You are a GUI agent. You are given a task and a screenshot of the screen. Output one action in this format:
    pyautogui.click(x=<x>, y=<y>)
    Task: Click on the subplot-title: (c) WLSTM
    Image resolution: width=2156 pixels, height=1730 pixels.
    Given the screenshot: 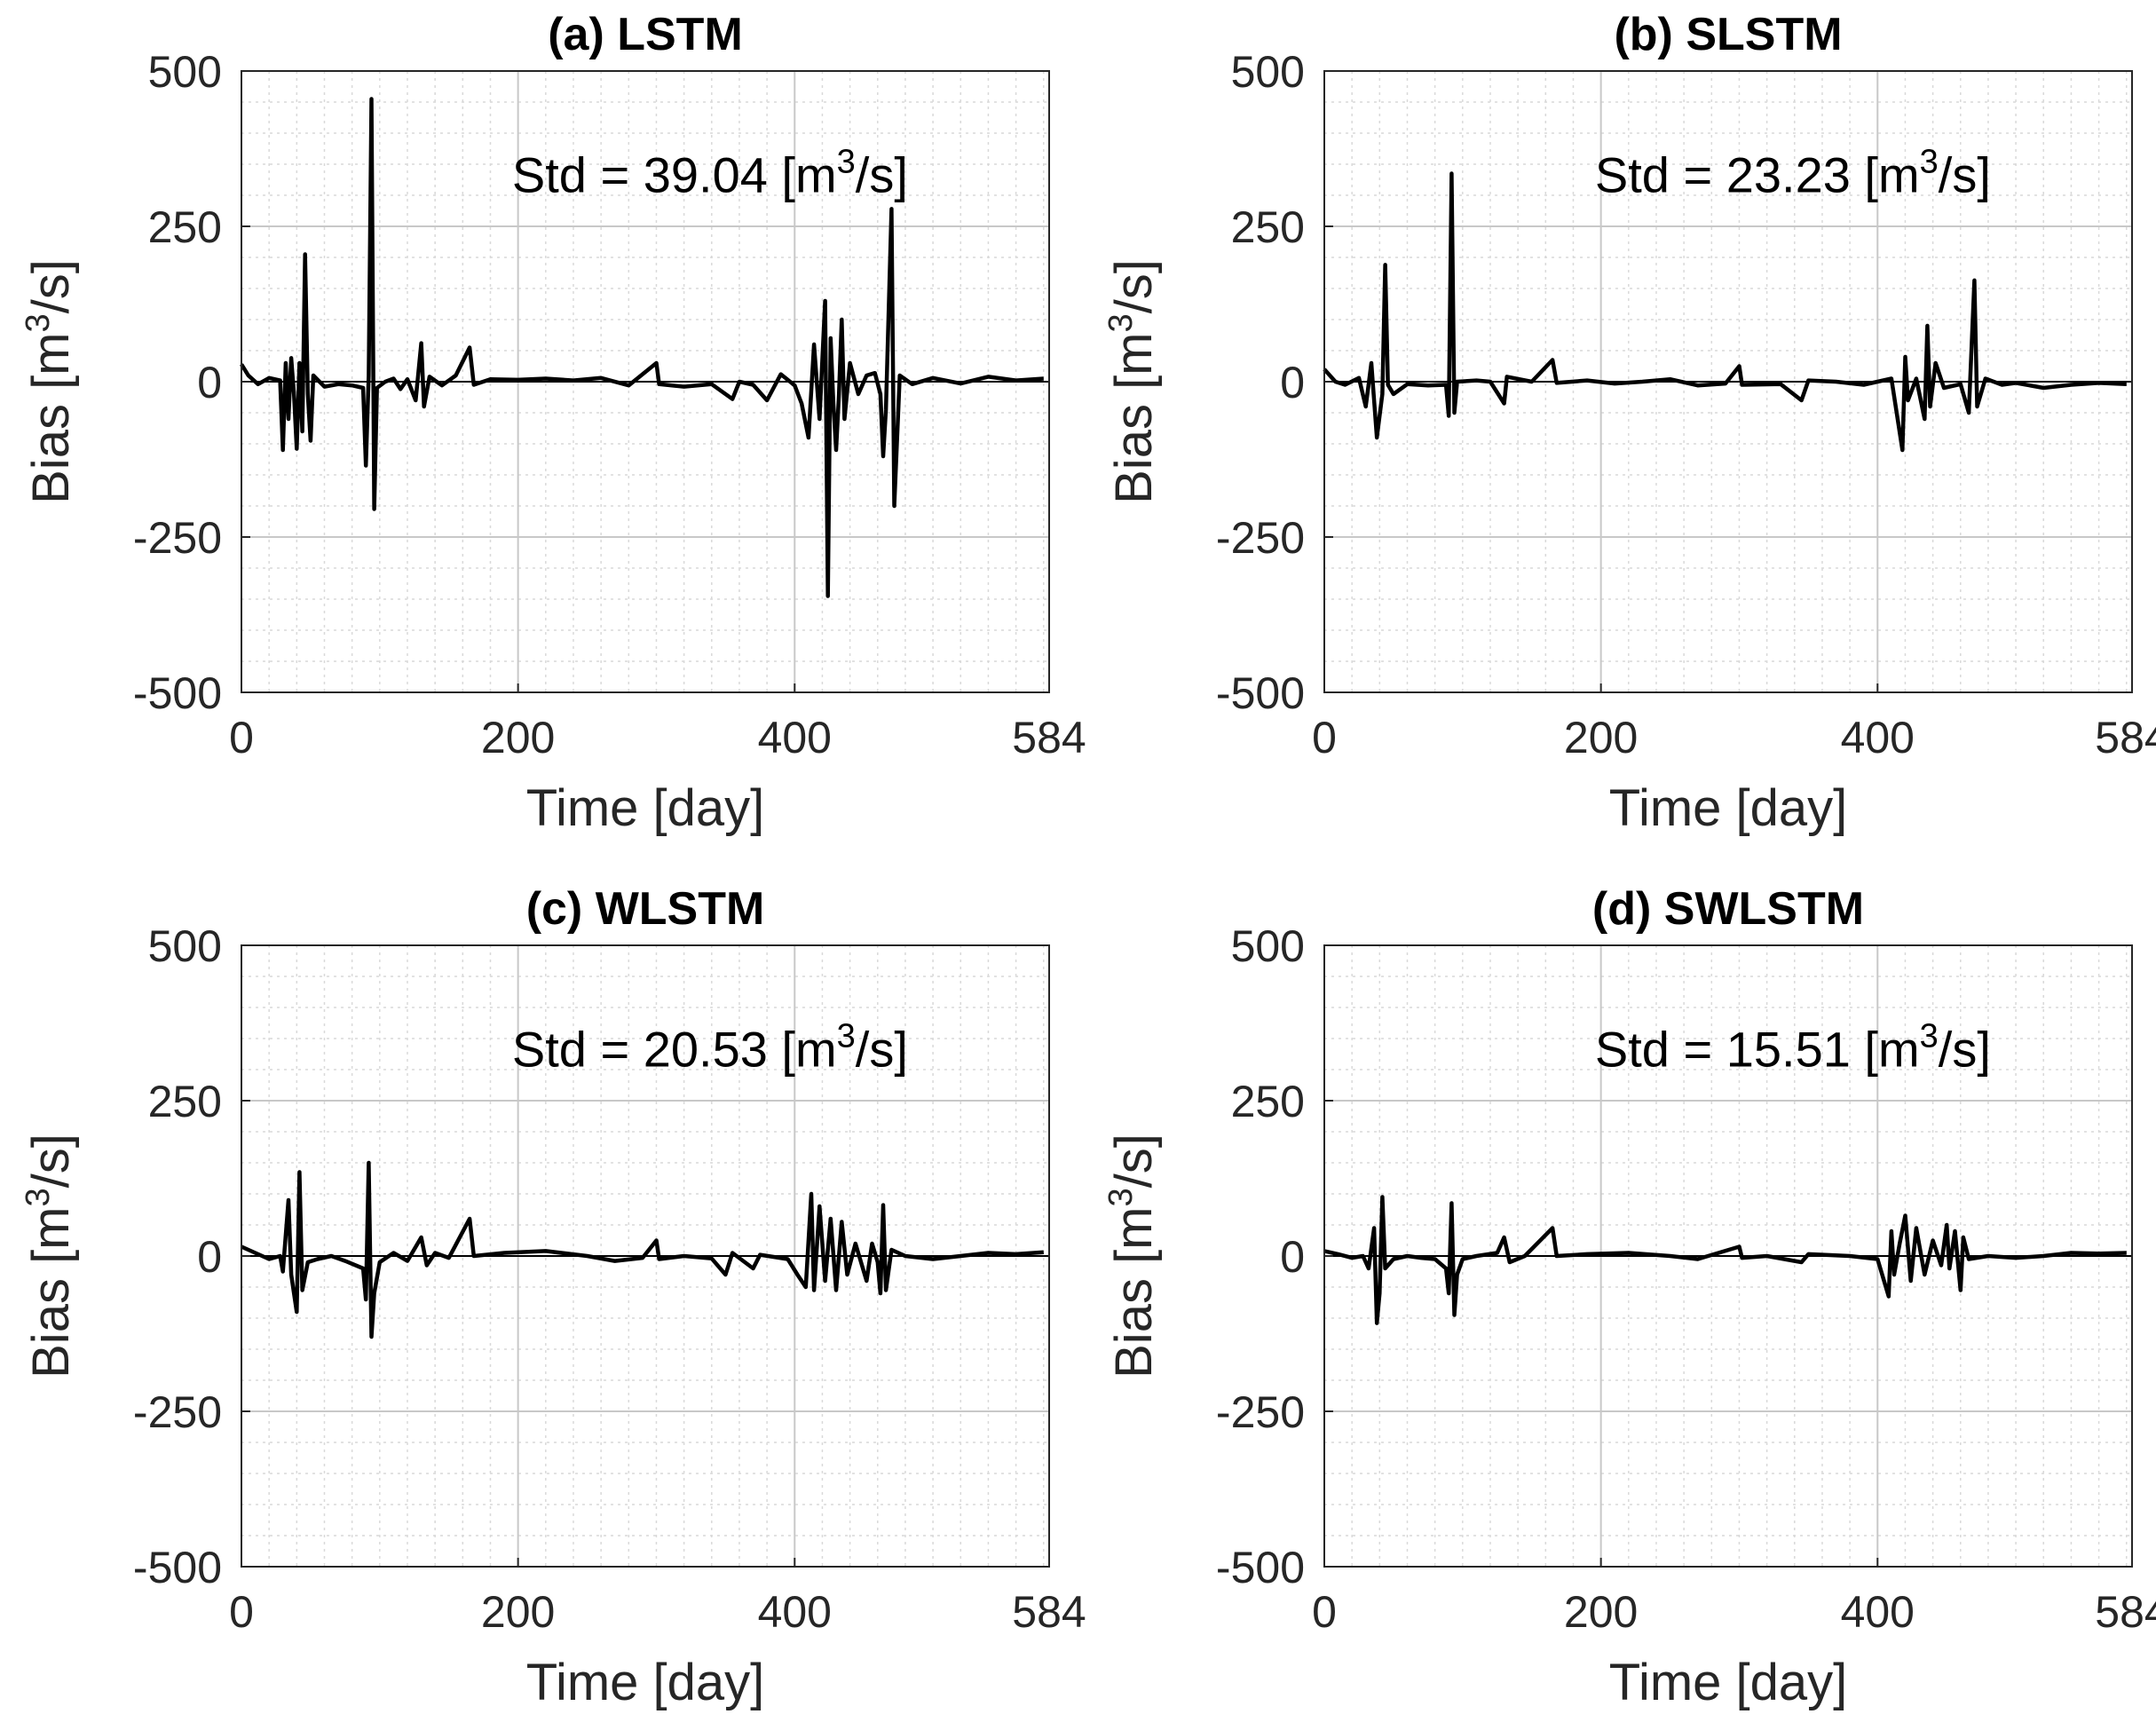 What is the action you would take?
    pyautogui.click(x=645, y=909)
    